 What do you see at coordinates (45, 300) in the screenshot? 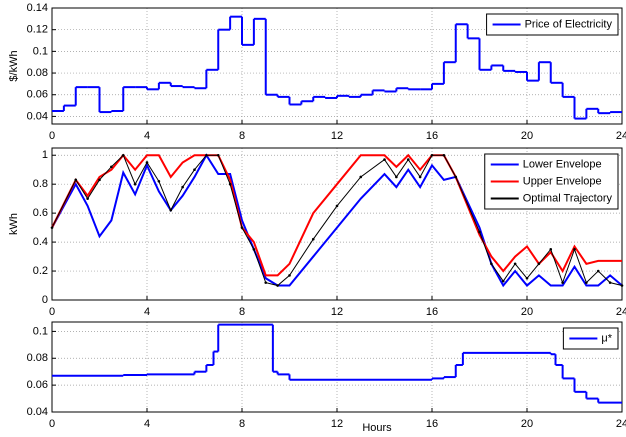
I see `y-tick-label: 0` at bounding box center [45, 300].